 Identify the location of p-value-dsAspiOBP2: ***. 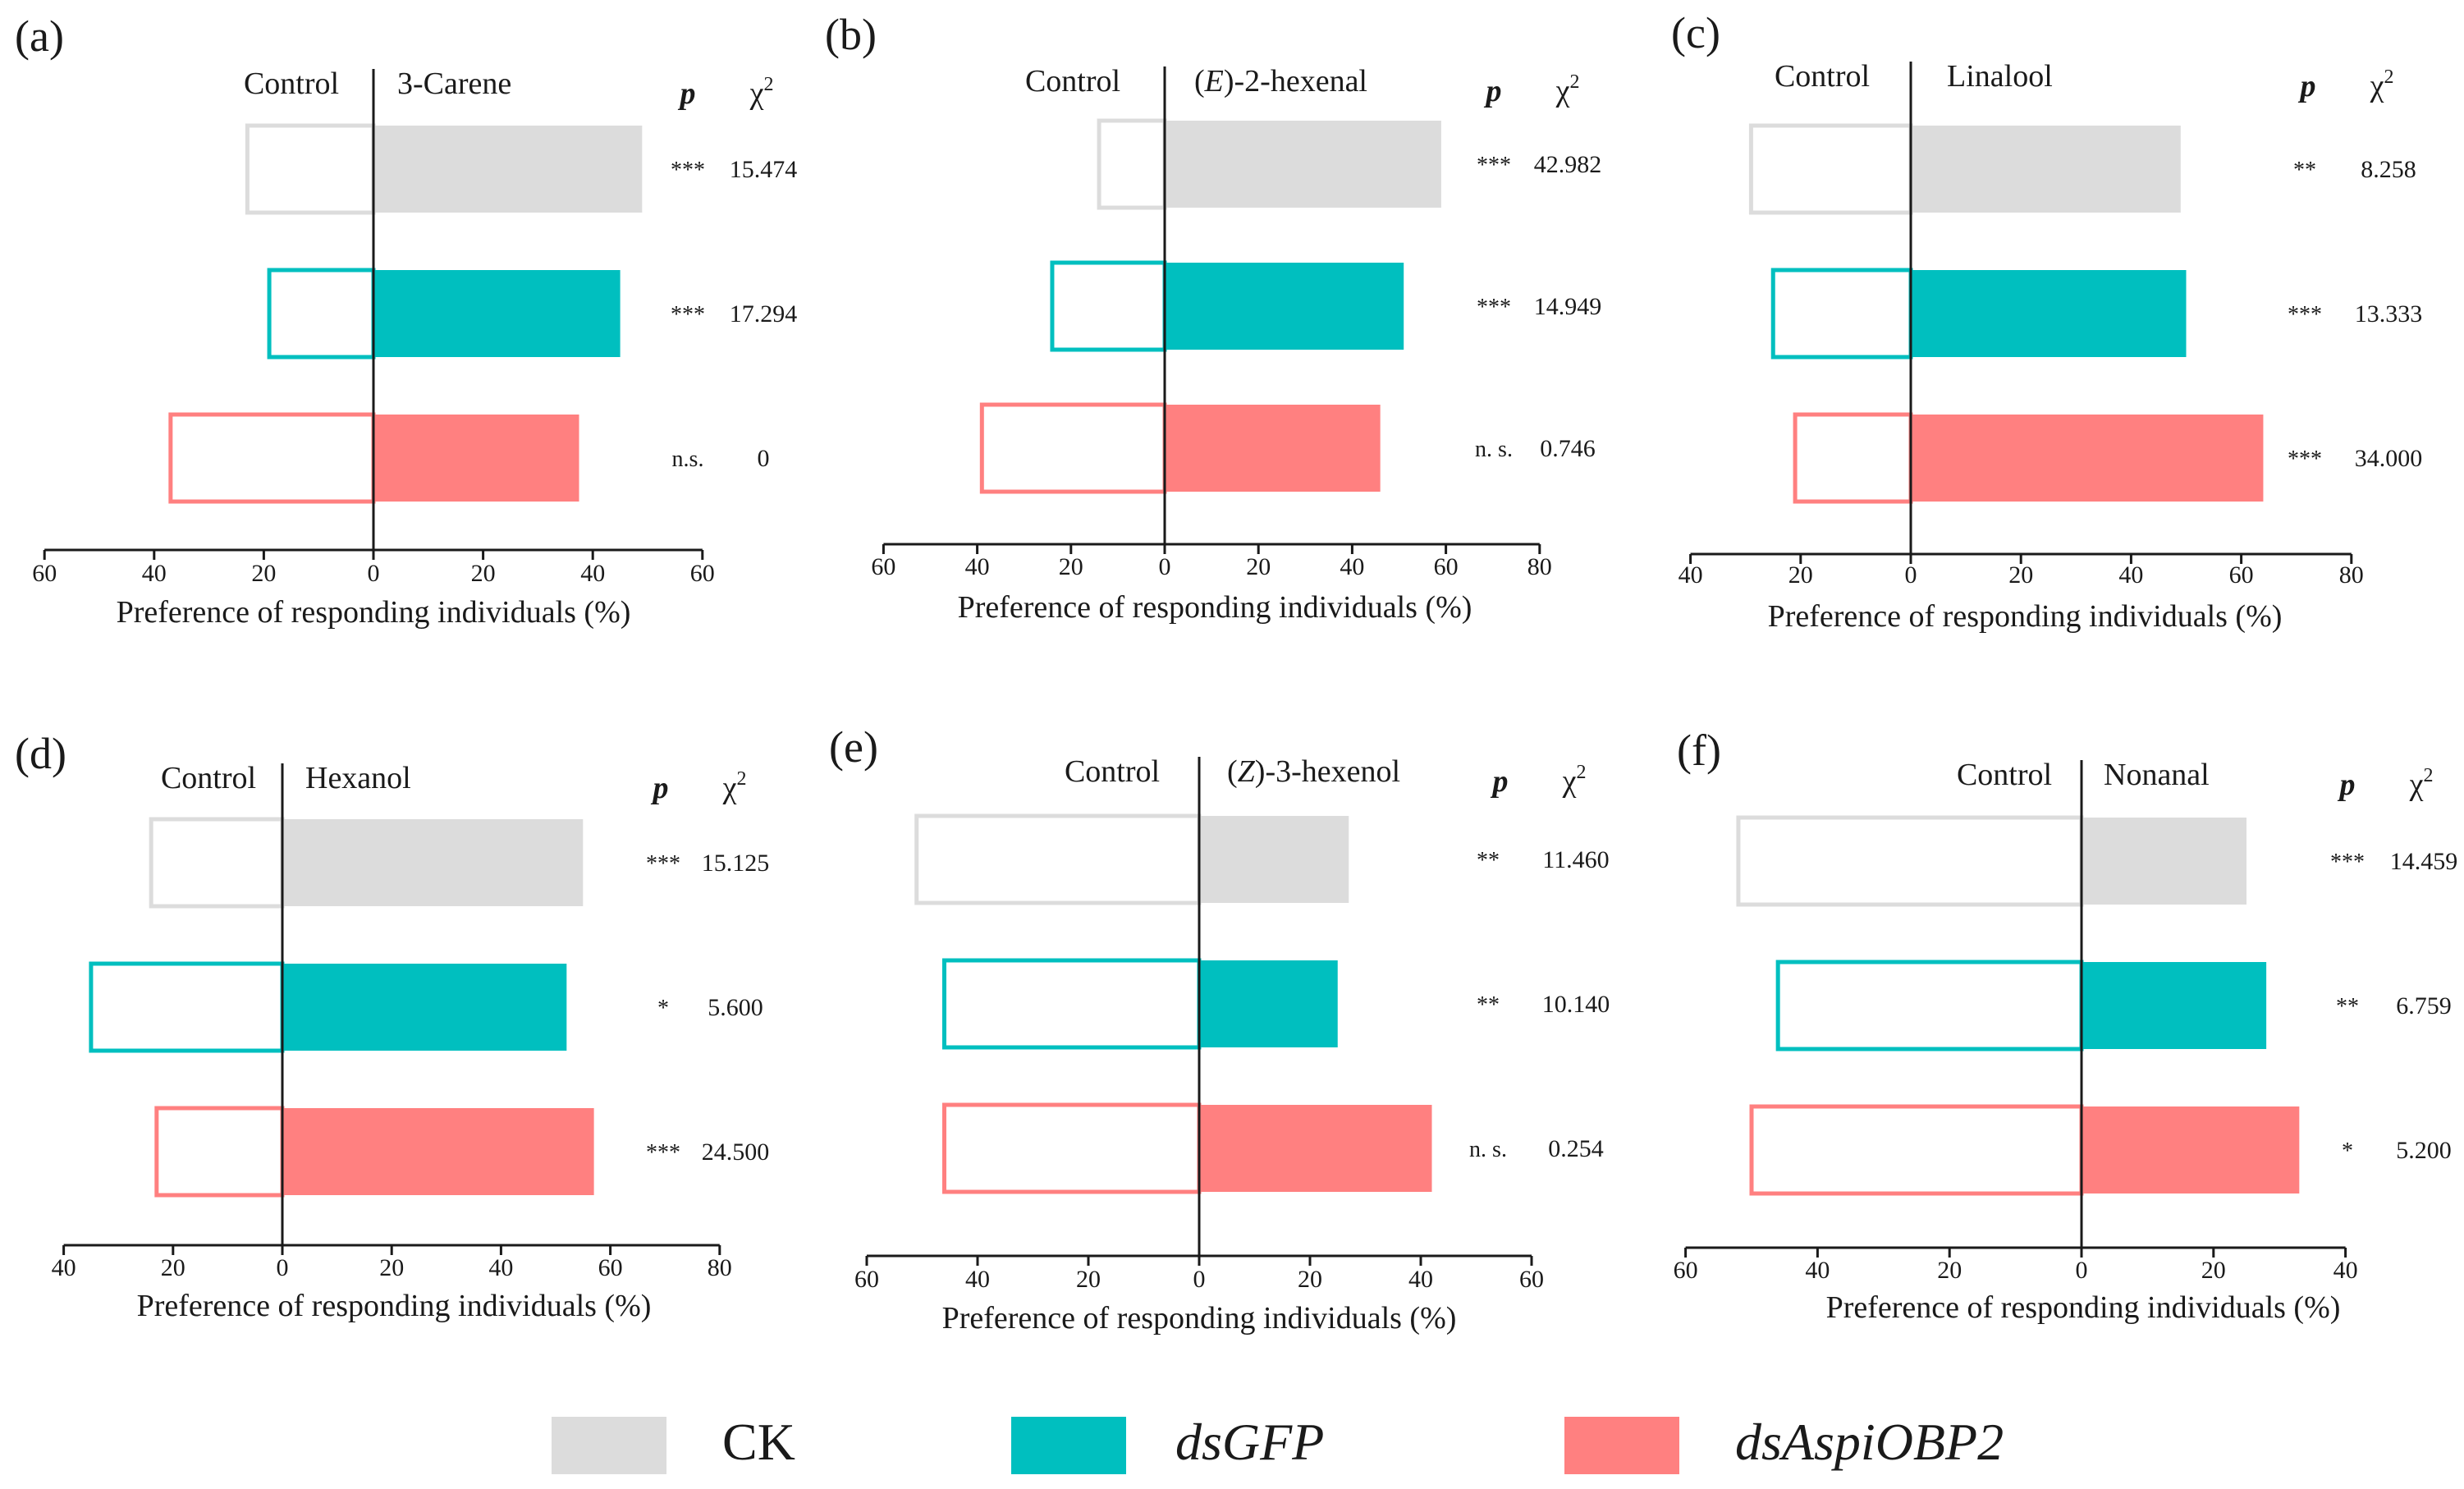
(2305, 459).